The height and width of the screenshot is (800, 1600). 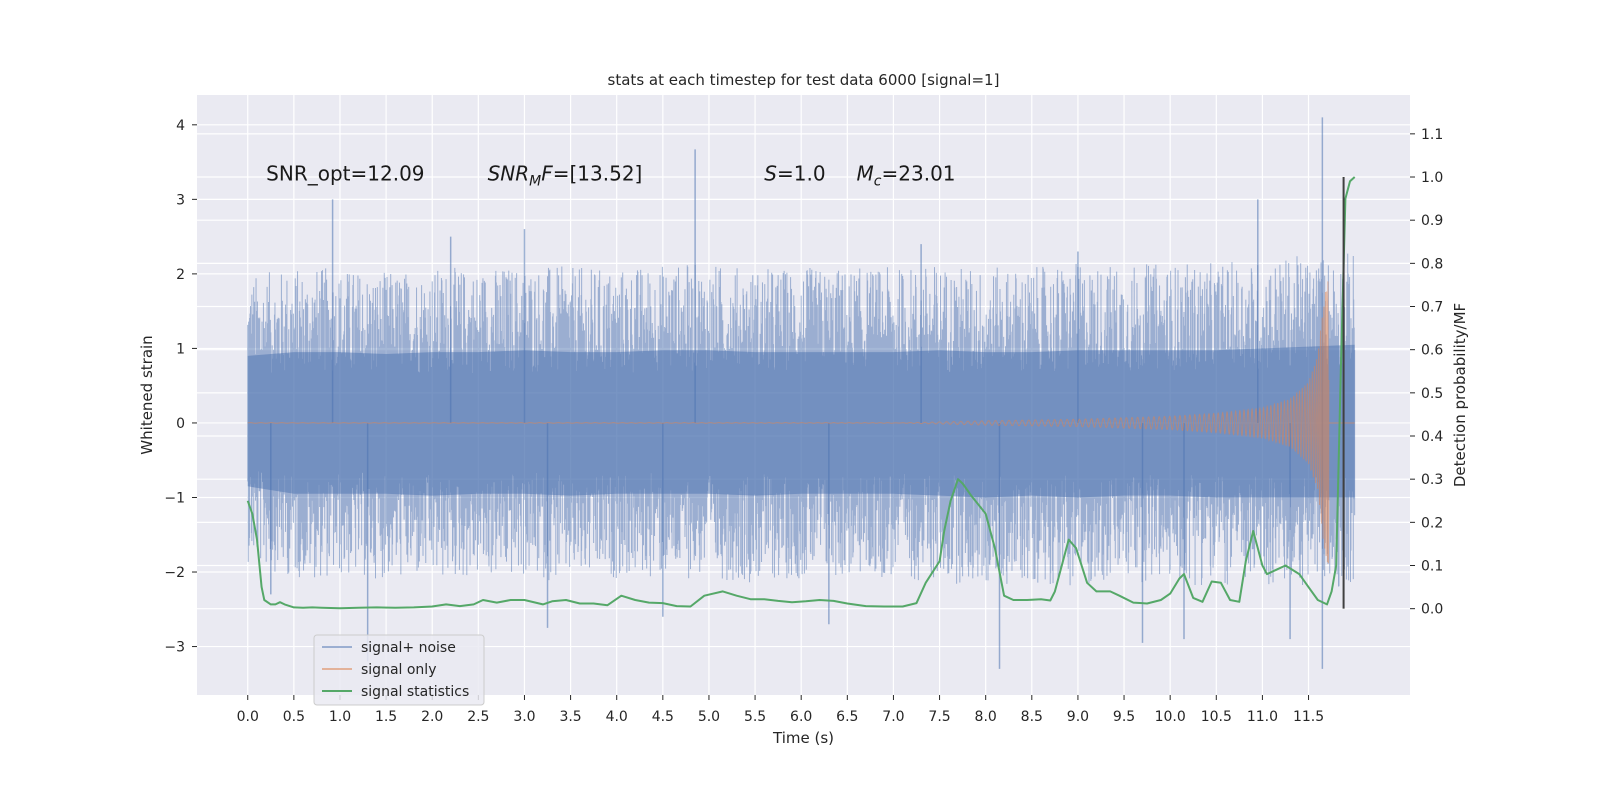 What do you see at coordinates (1432, 264) in the screenshot?
I see `y2-tick-label: 0.8` at bounding box center [1432, 264].